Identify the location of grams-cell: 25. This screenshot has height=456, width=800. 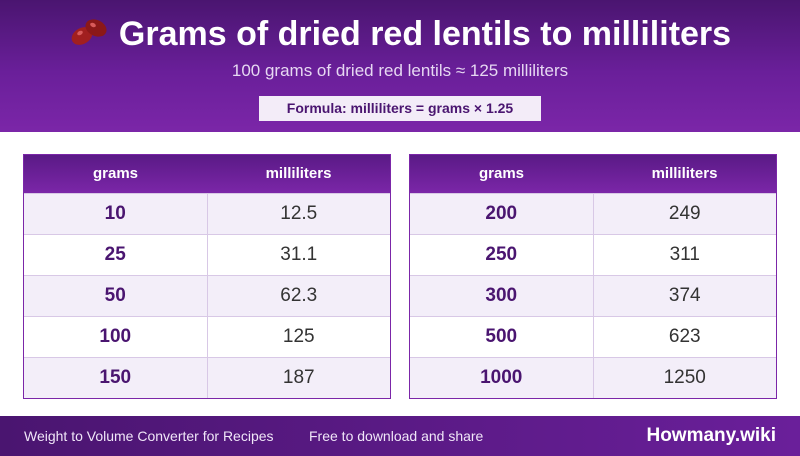
(116, 255).